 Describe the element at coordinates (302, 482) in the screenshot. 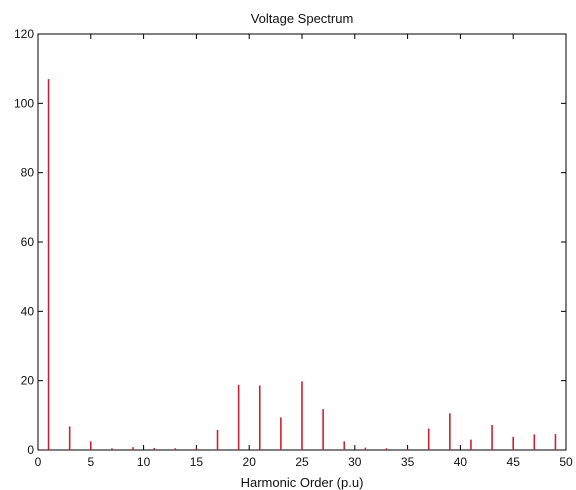

I see `x-axis-label: Harmonic Order (p.u)` at that location.